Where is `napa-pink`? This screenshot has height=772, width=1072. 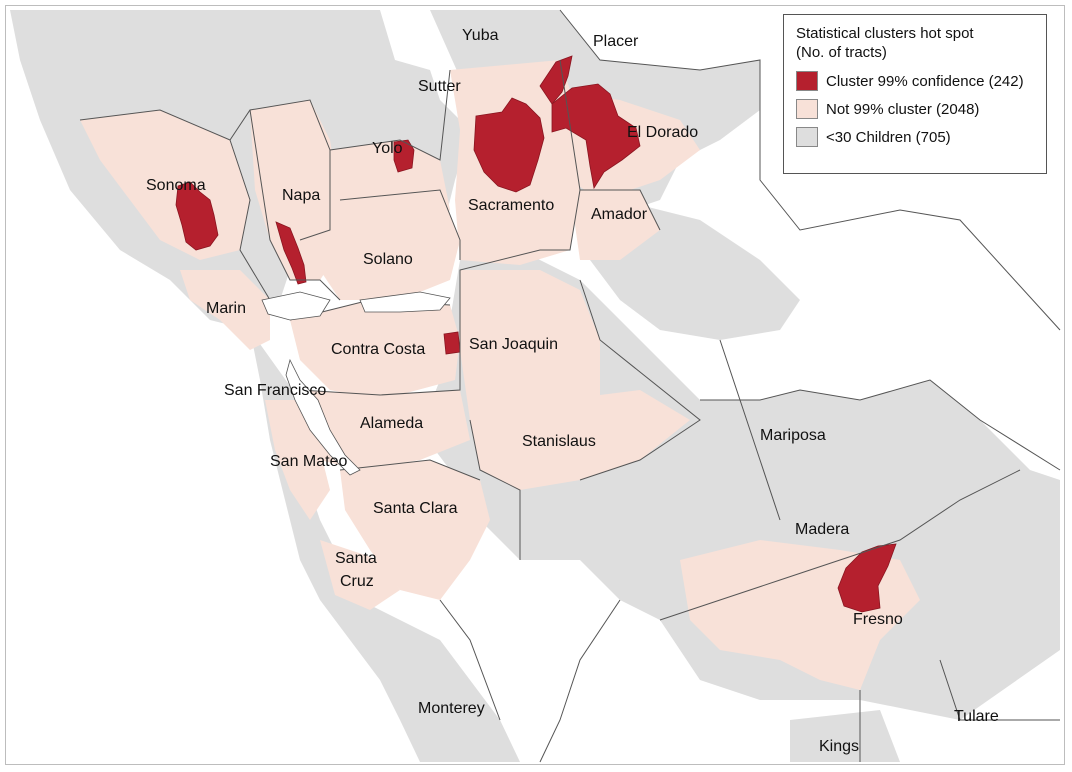 napa-pink is located at coordinates (295, 190).